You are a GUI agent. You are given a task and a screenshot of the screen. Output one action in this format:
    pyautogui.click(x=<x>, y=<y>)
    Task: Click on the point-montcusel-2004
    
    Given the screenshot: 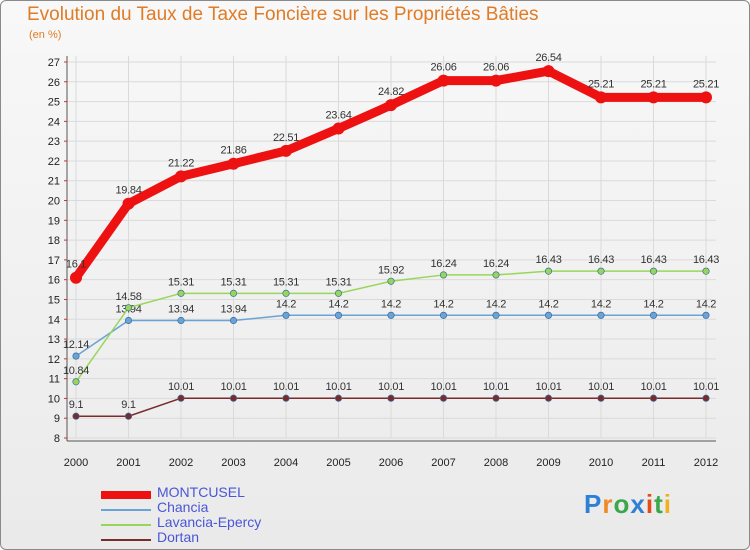 What is the action you would take?
    pyautogui.click(x=286, y=150)
    